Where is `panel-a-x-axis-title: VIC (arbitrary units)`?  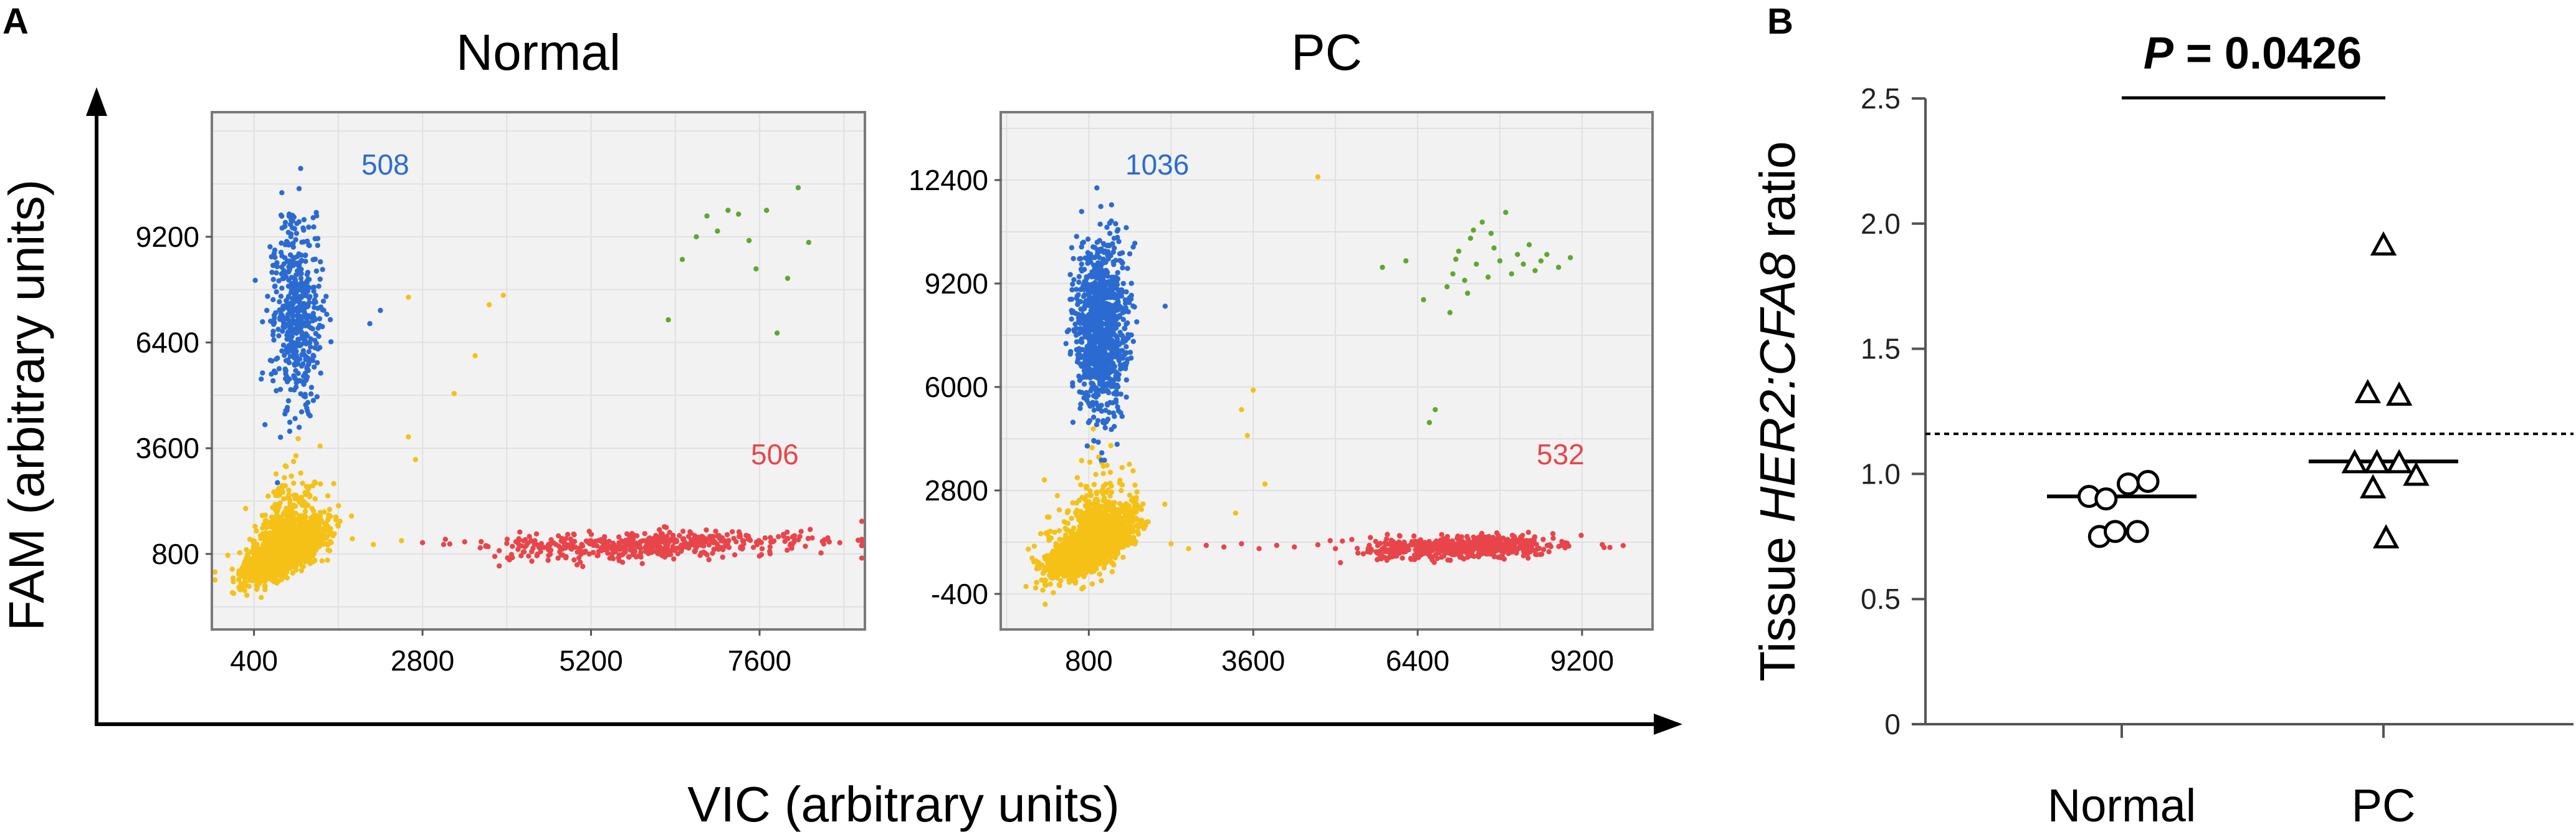 panel-a-x-axis-title: VIC (arbitrary units) is located at coordinates (903, 804).